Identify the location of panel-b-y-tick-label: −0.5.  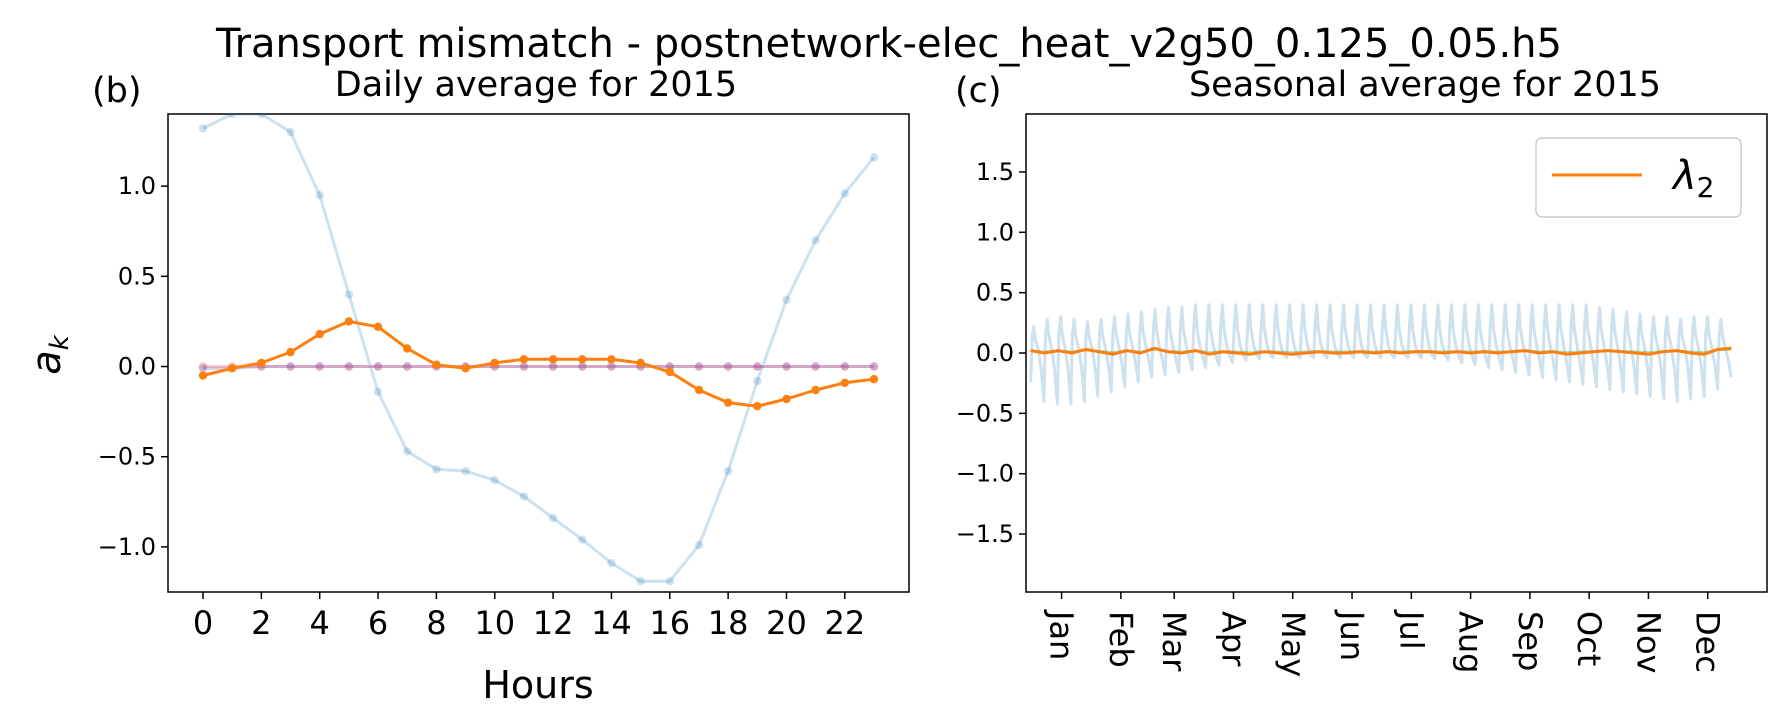
(127, 457).